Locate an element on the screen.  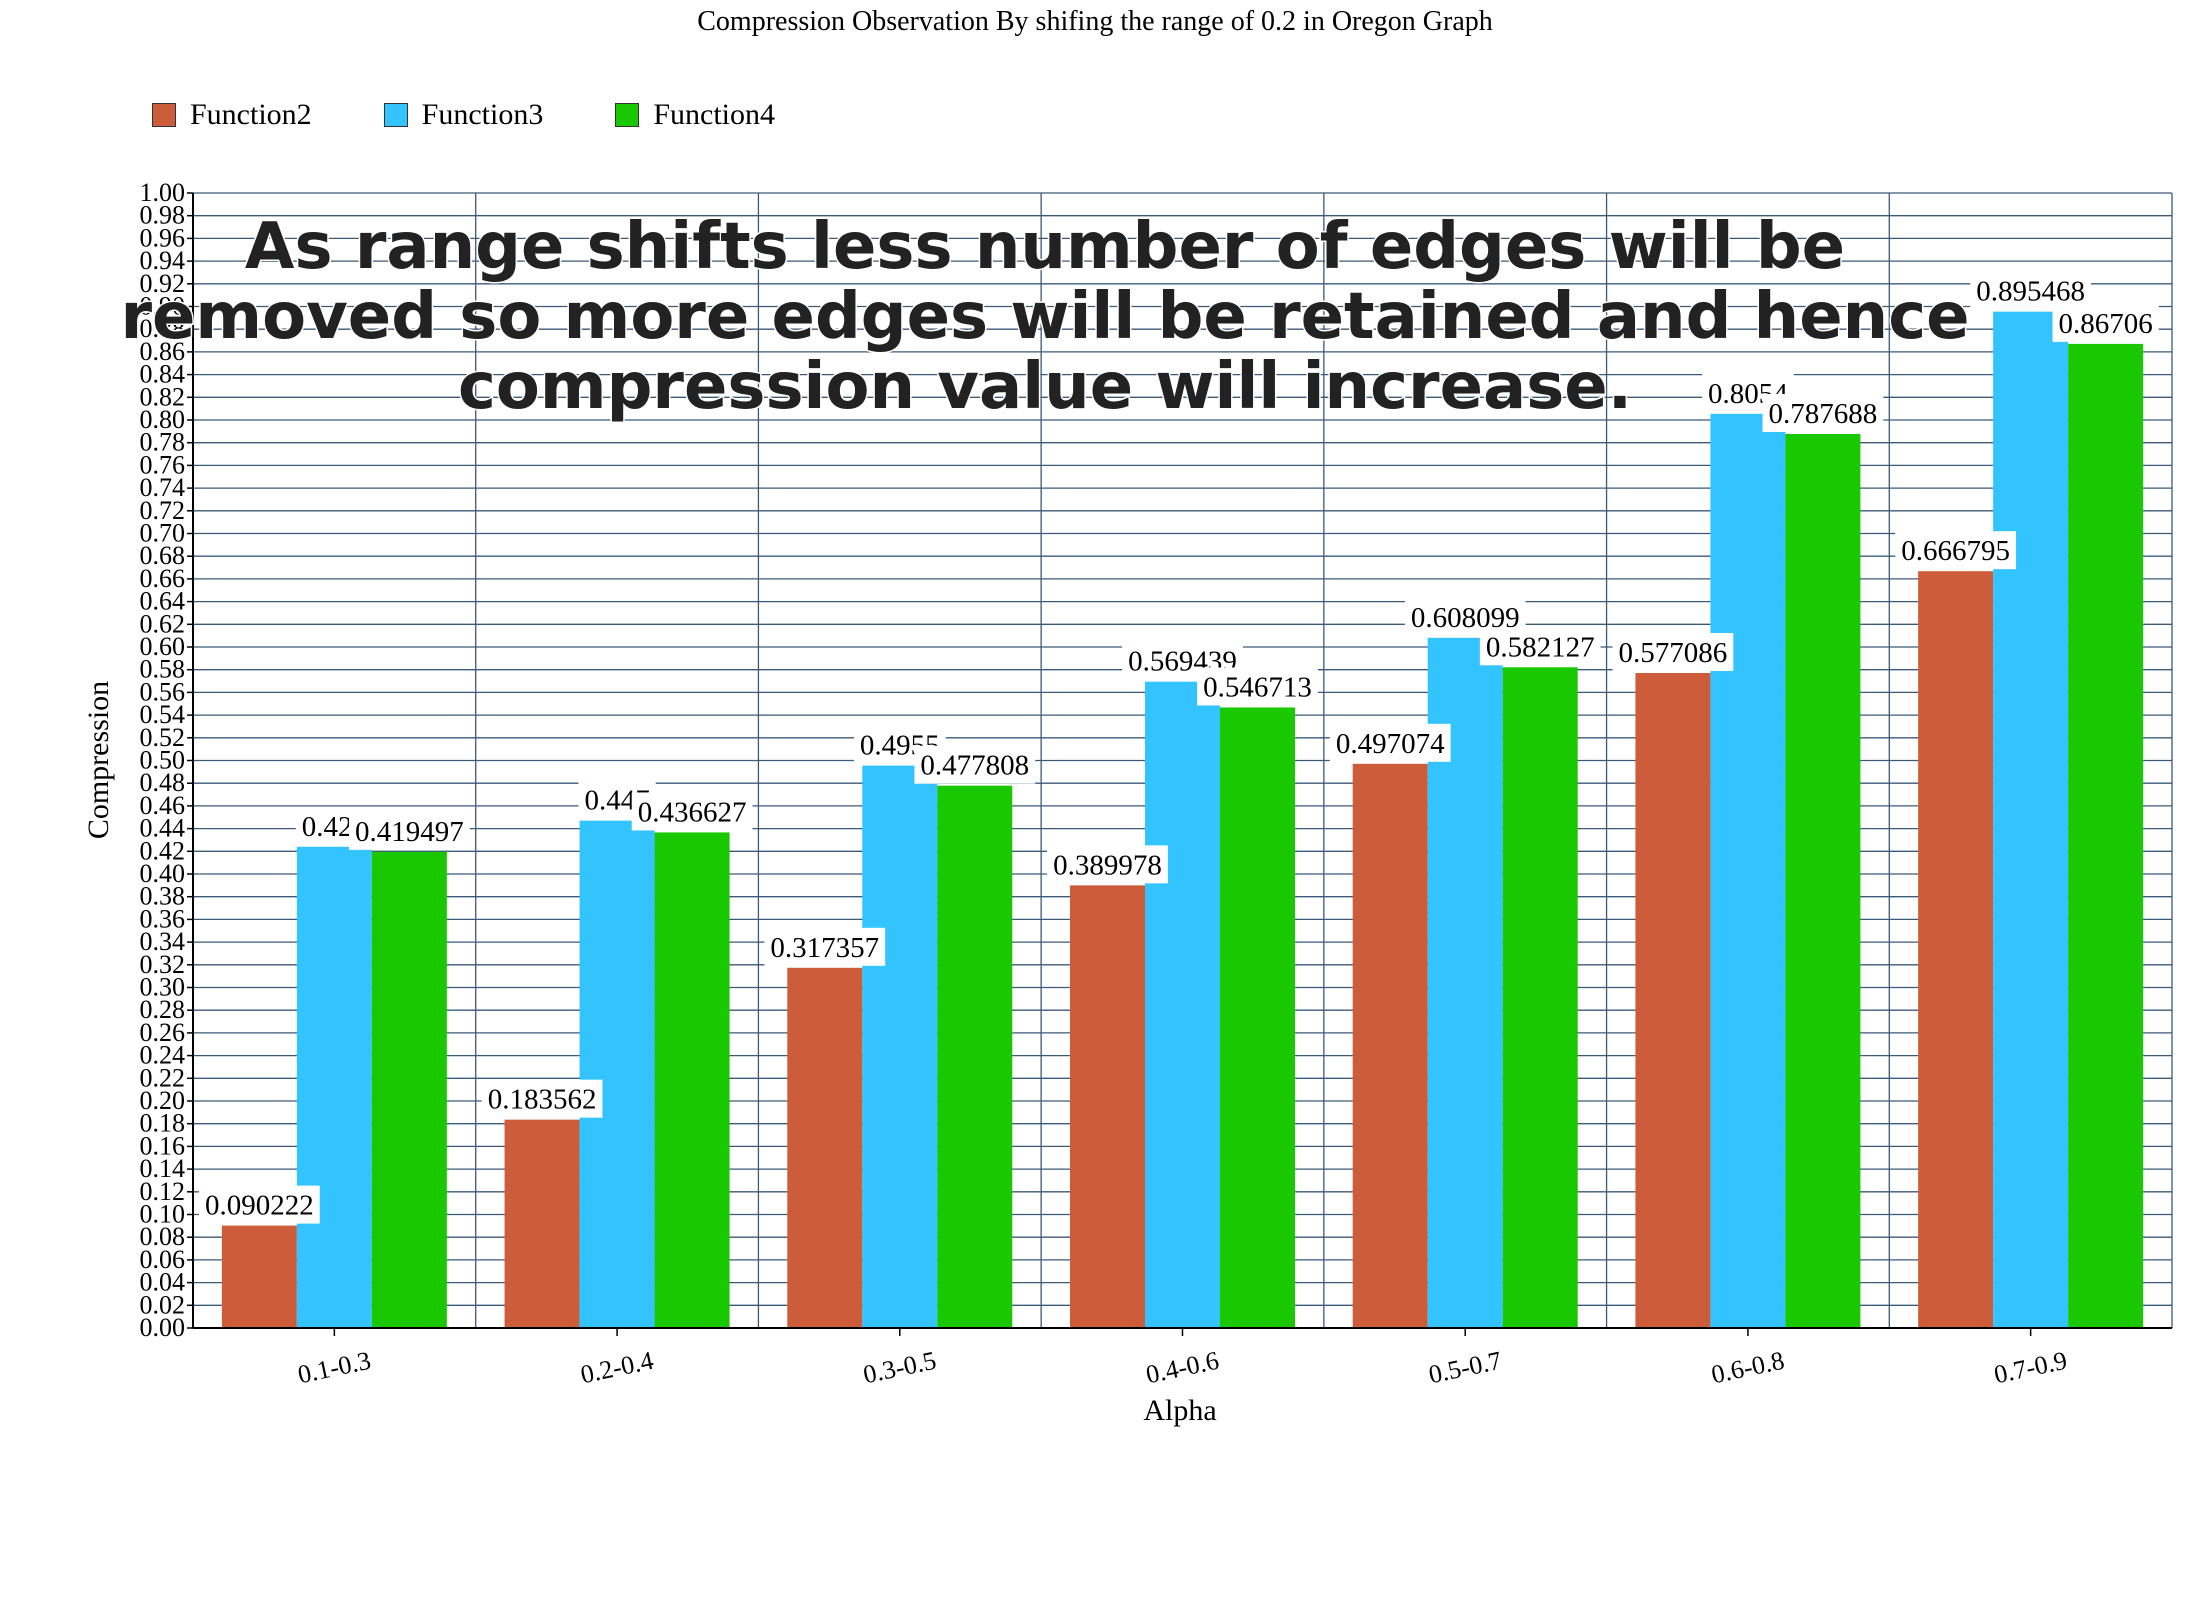
legend-swatch-function3 is located at coordinates (395, 115).